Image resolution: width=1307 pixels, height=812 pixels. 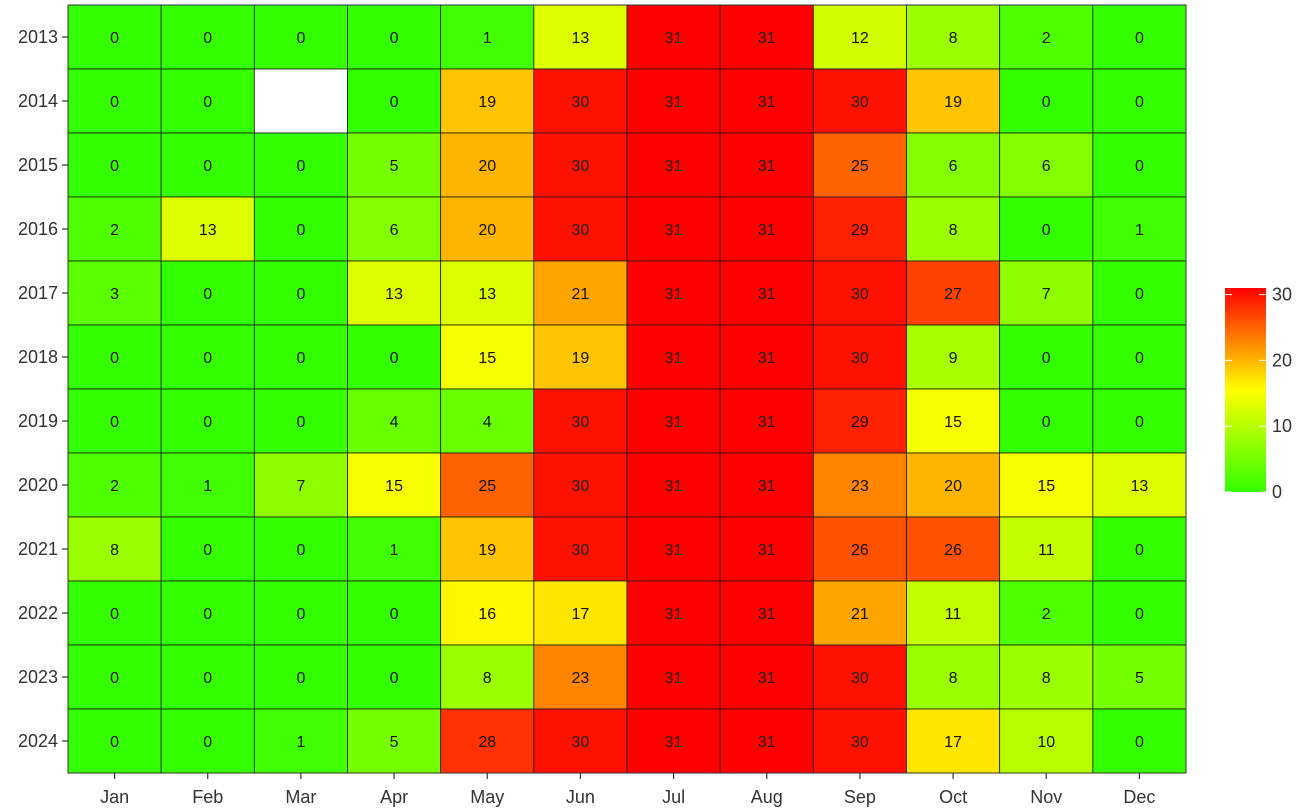 What do you see at coordinates (673, 797) in the screenshot?
I see `x-tick-label: Jul` at bounding box center [673, 797].